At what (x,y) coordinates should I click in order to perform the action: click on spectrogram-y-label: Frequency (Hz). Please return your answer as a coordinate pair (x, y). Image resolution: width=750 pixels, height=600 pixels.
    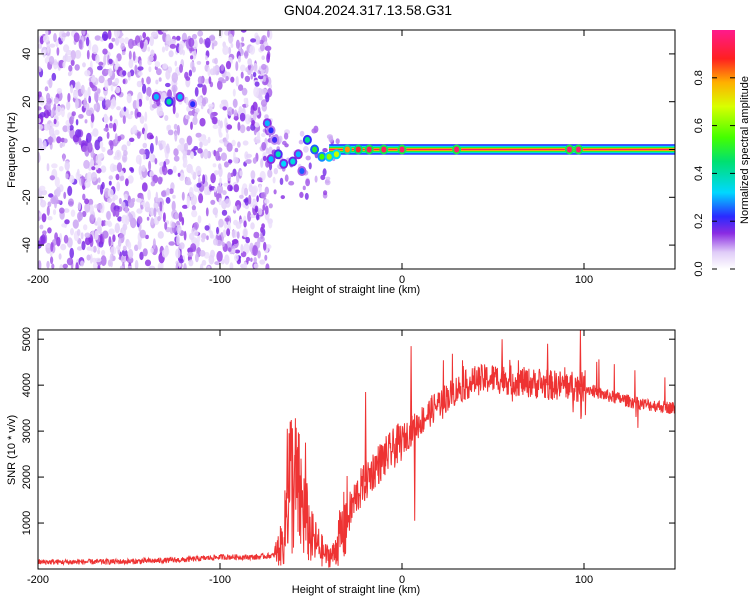
    Looking at the image, I should click on (12, 150).